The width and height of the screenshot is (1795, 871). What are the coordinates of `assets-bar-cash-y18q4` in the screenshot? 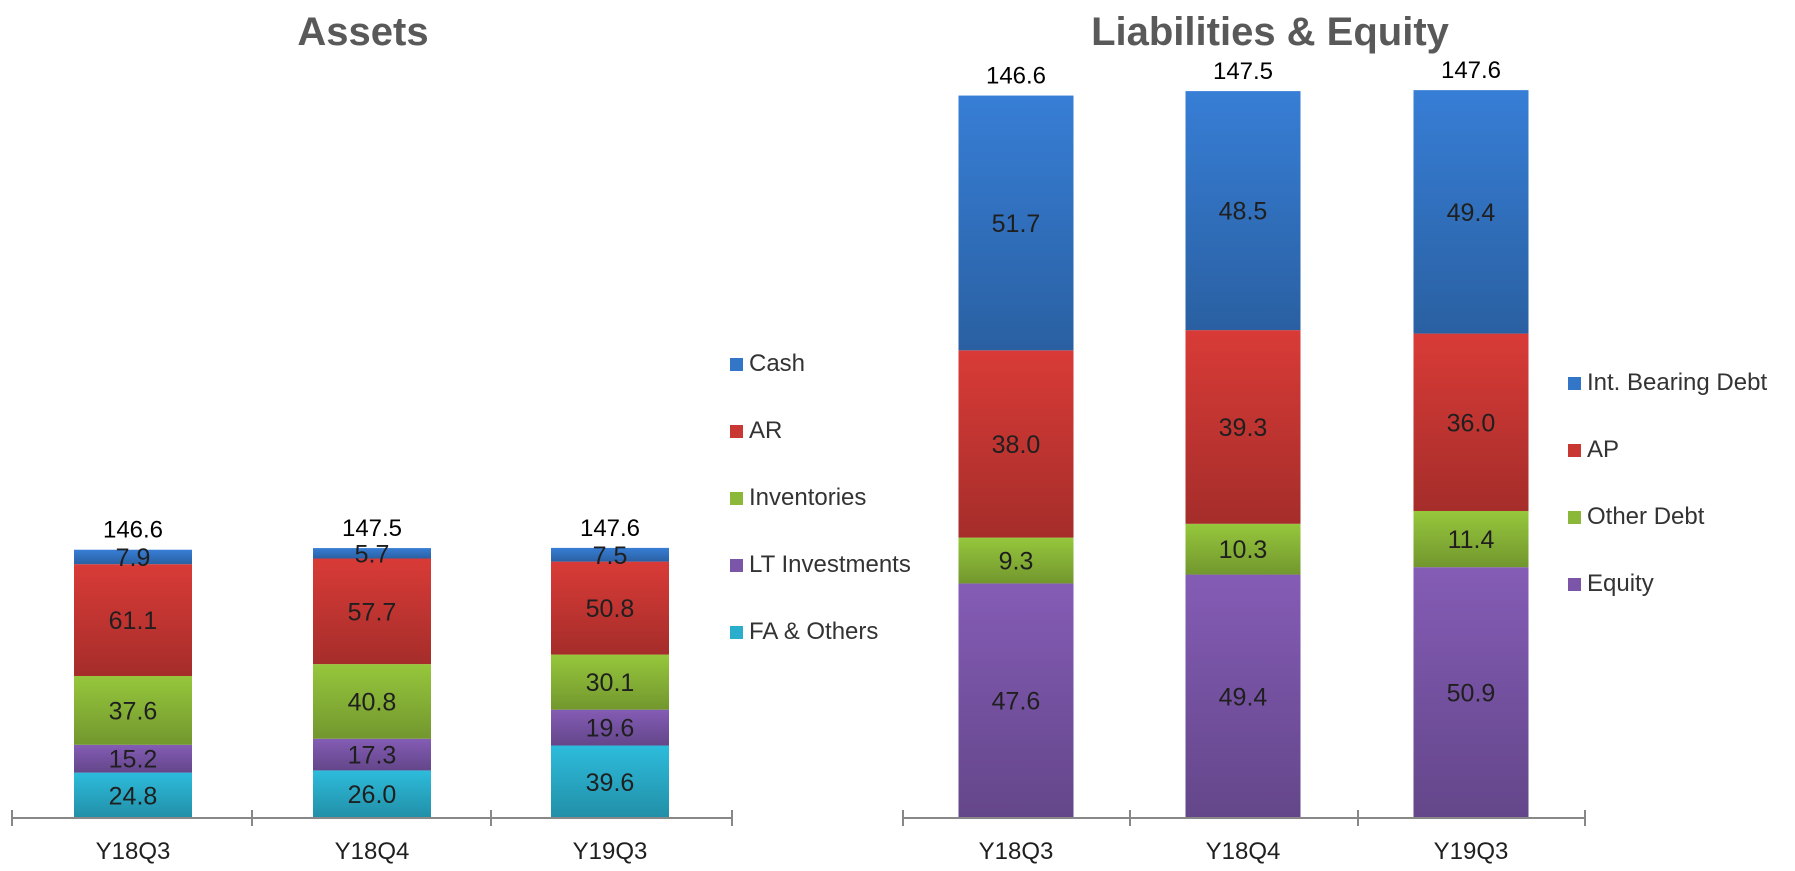 It's located at (372, 553).